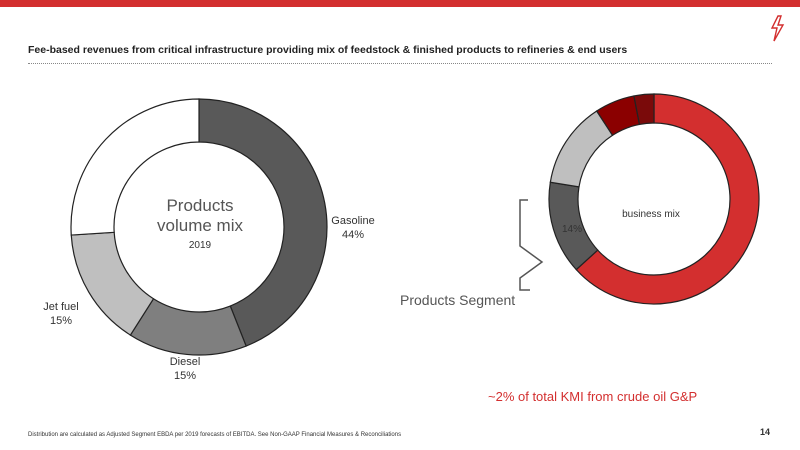 Image resolution: width=800 pixels, height=450 pixels. I want to click on products-segment-value: 14%, so click(571, 229).